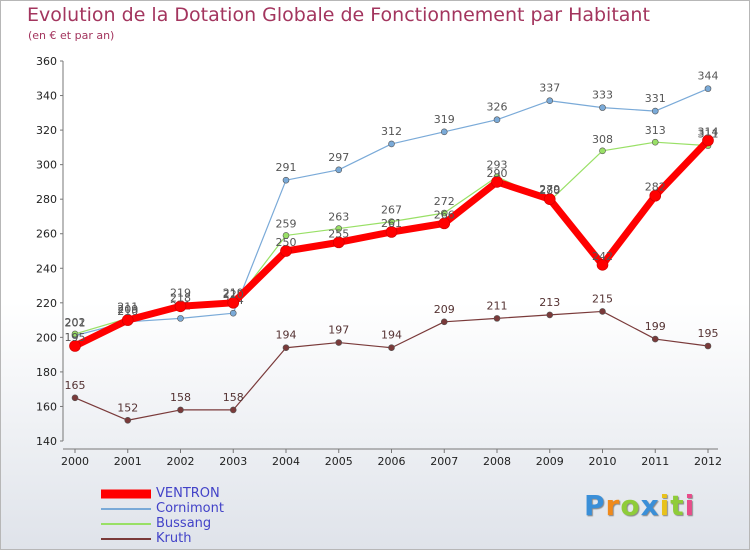 The height and width of the screenshot is (550, 750). I want to click on x-tick-label: 2012, so click(708, 461).